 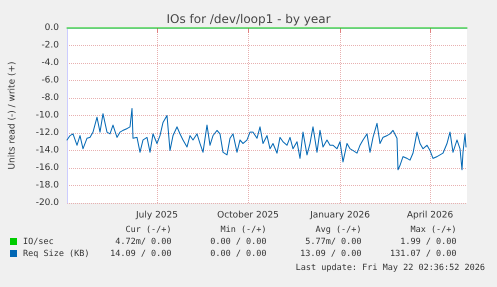 I want to click on x-tick-label: January 2026, so click(x=339, y=215).